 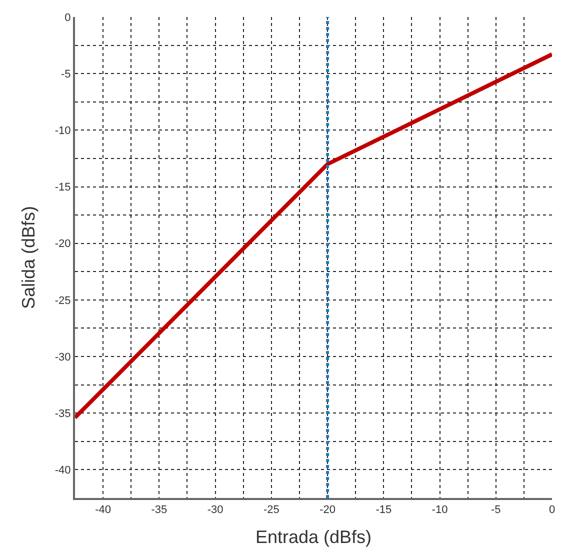 I want to click on y-tick-label: -25, so click(x=62, y=300).